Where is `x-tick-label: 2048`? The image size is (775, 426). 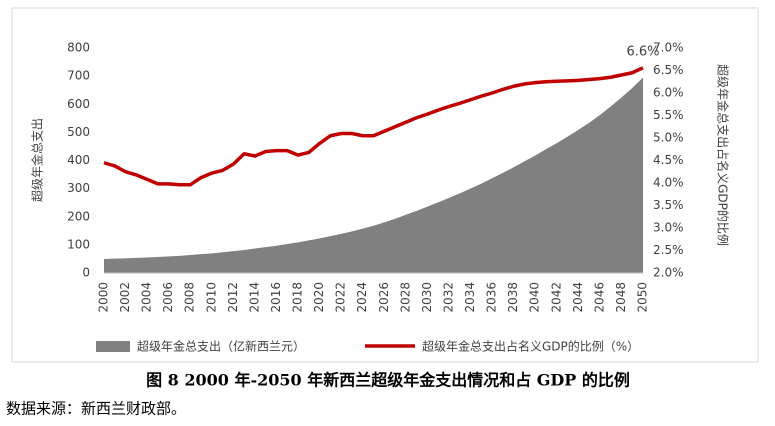
x-tick-label: 2048 is located at coordinates (621, 297).